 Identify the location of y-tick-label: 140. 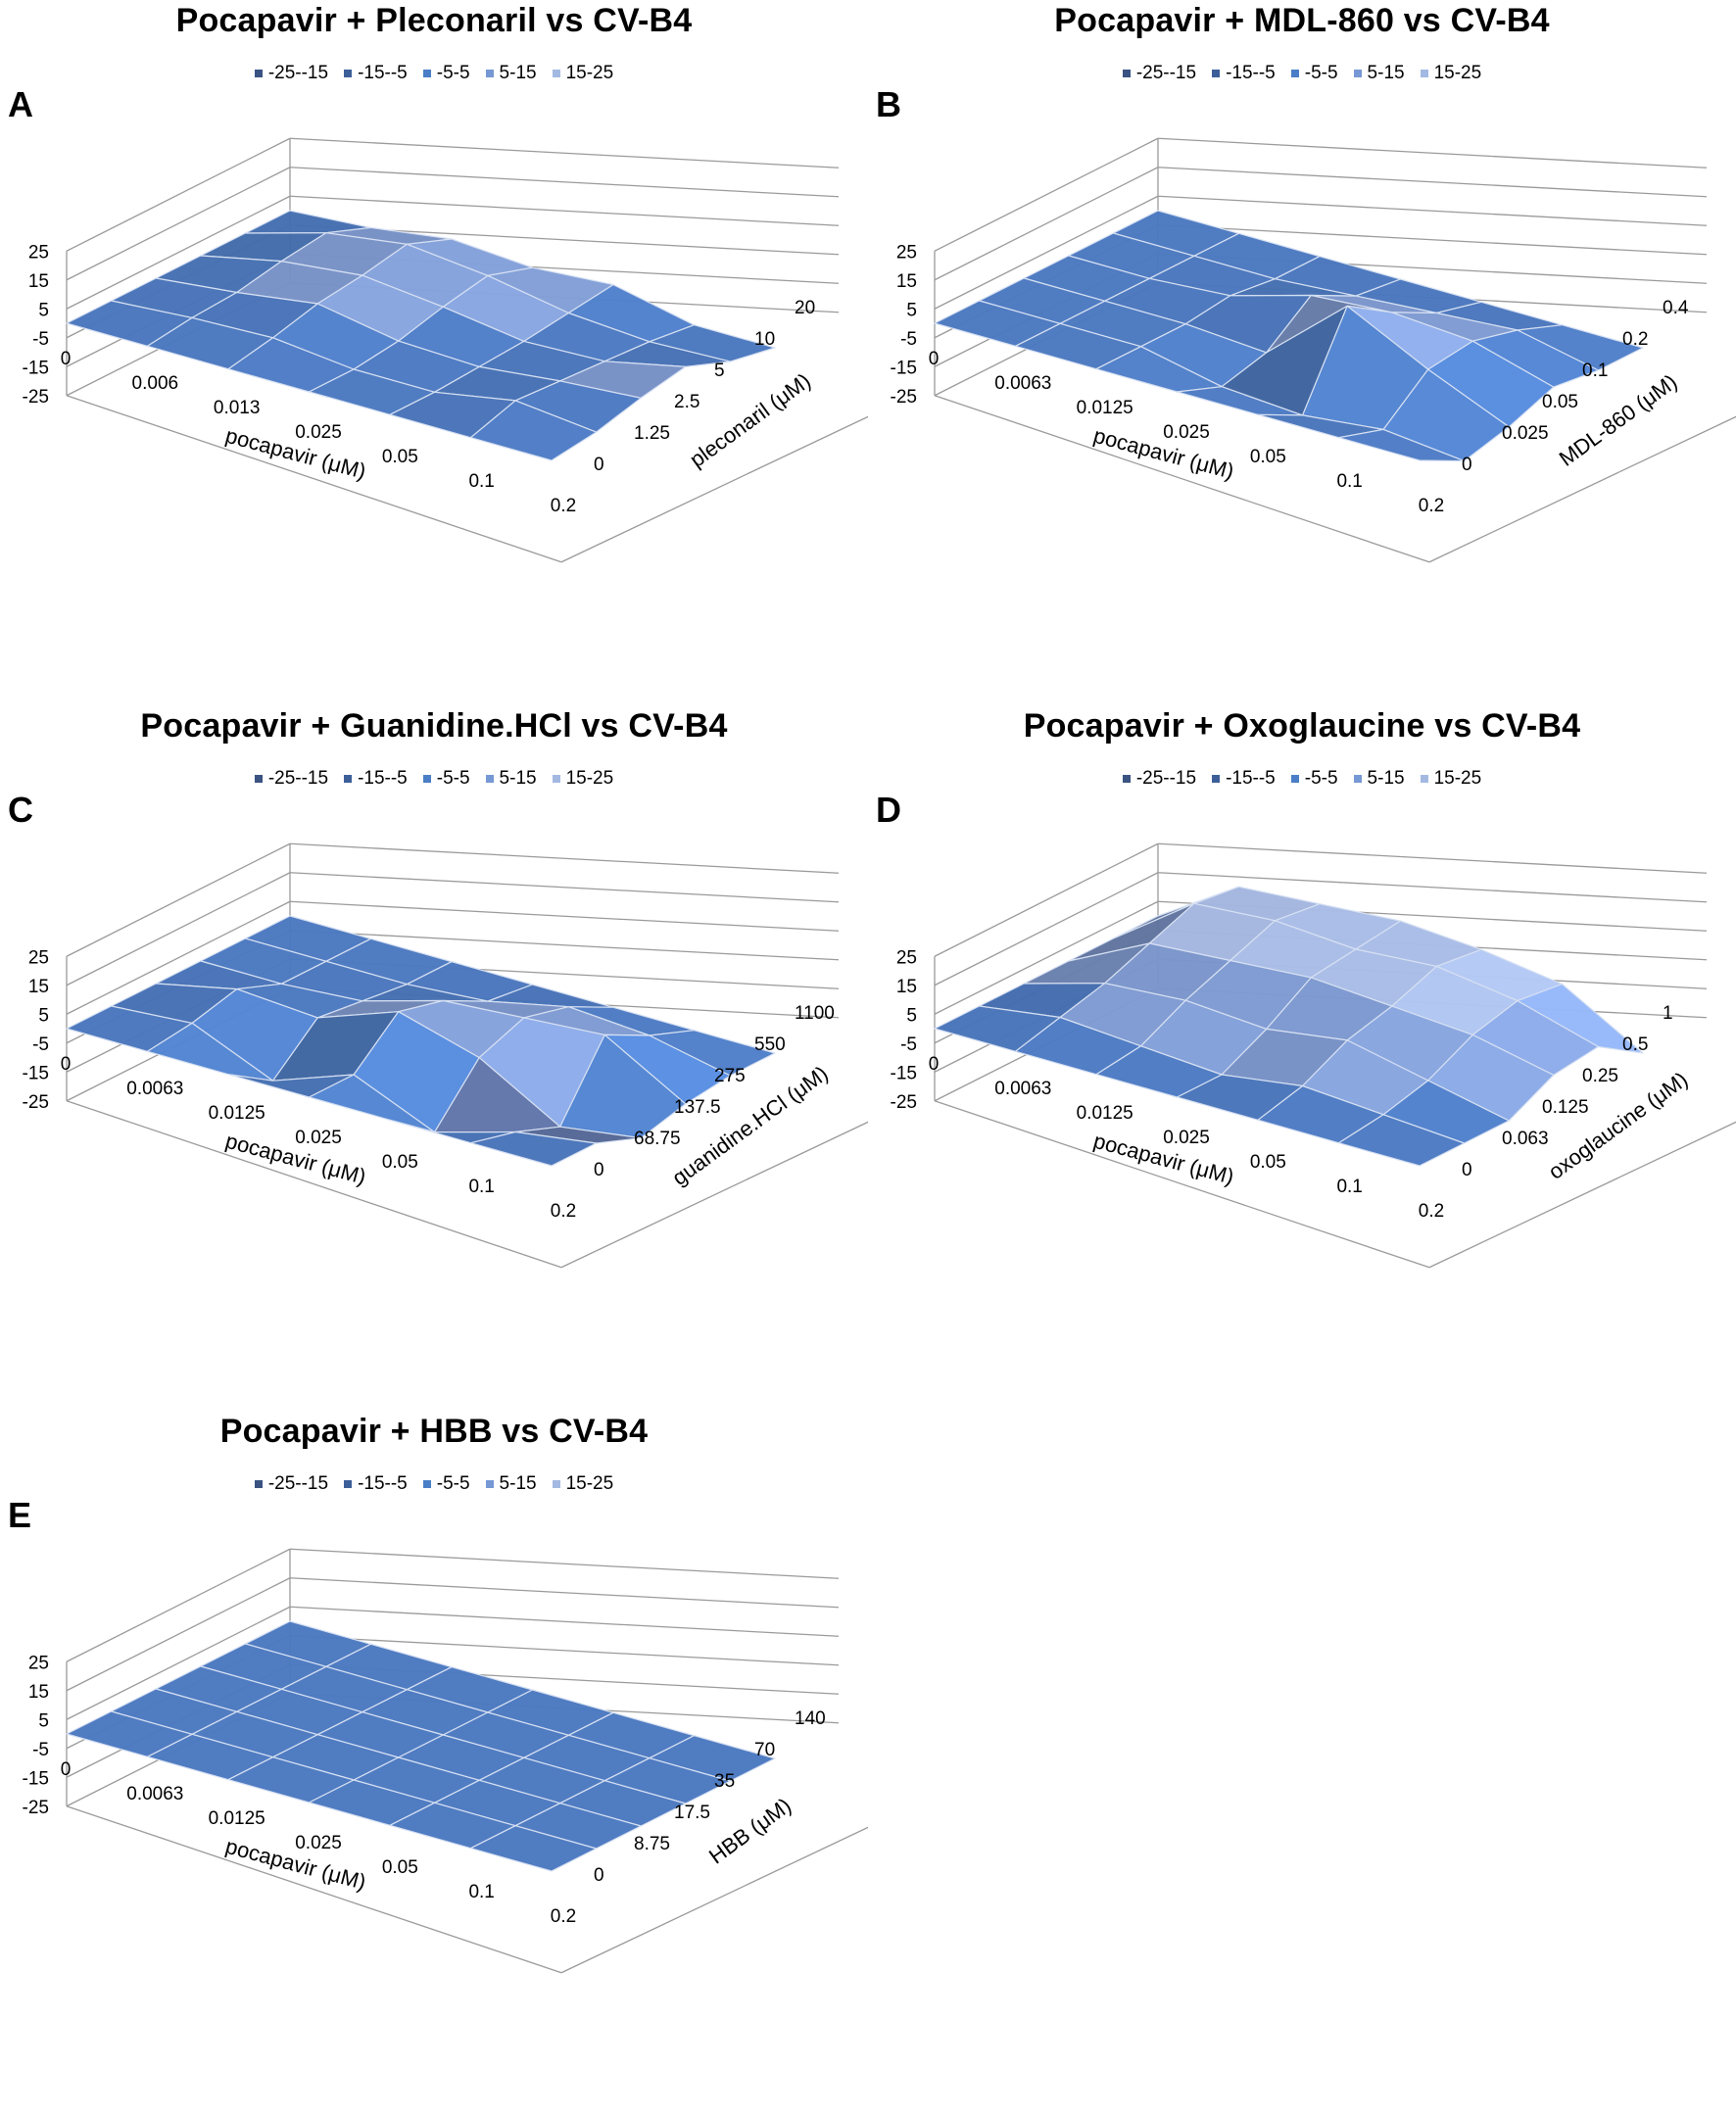
(810, 1718).